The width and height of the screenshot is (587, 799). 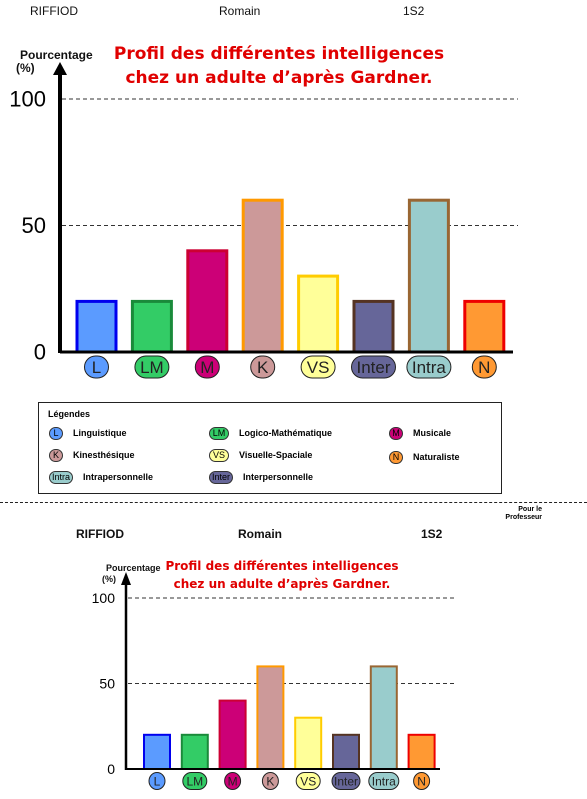 What do you see at coordinates (60, 68) in the screenshot?
I see `y-axis-arrow` at bounding box center [60, 68].